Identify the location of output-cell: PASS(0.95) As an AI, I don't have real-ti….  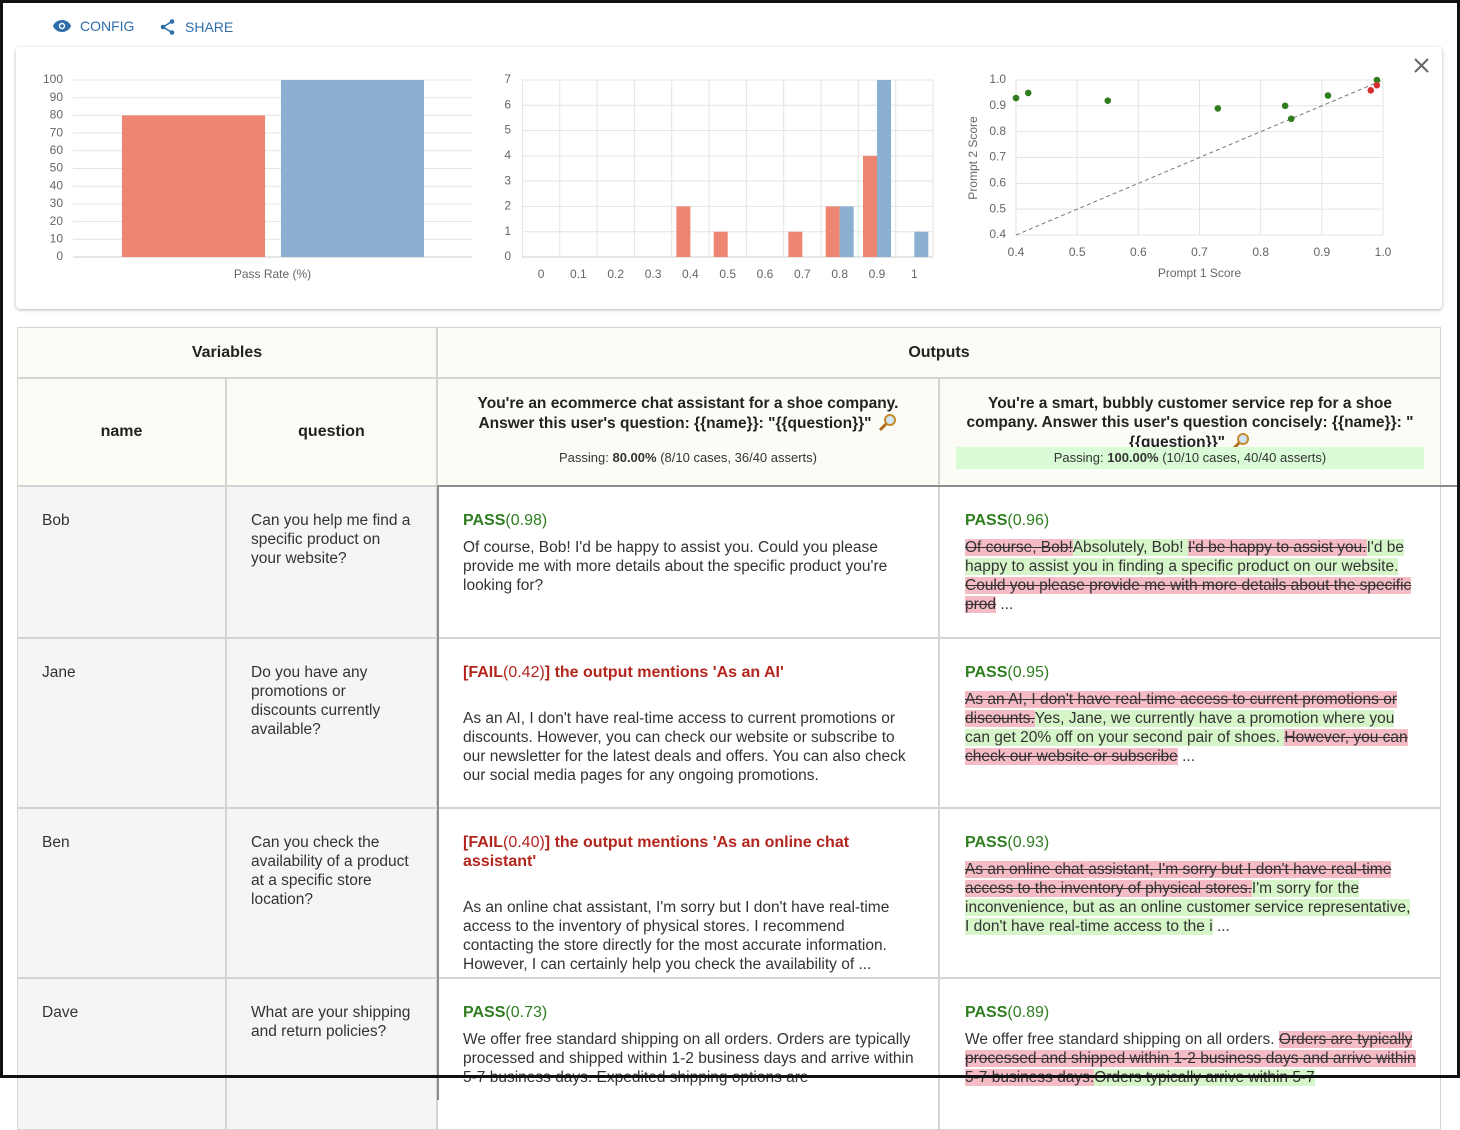
(1190, 723).